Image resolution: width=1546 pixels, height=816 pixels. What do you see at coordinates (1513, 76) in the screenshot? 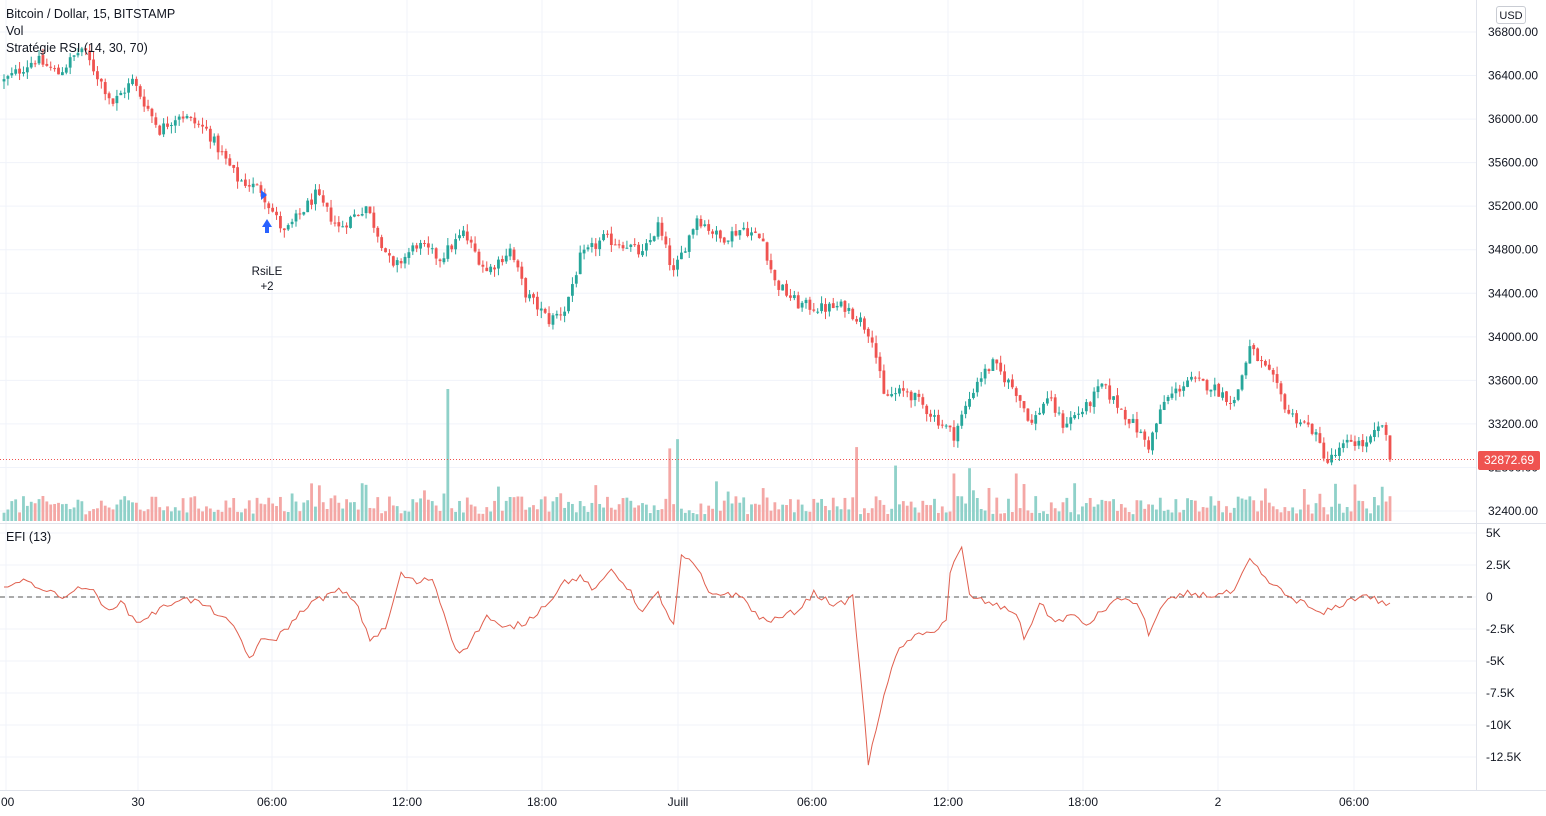
I see `price-tick-label: 36400.00` at bounding box center [1513, 76].